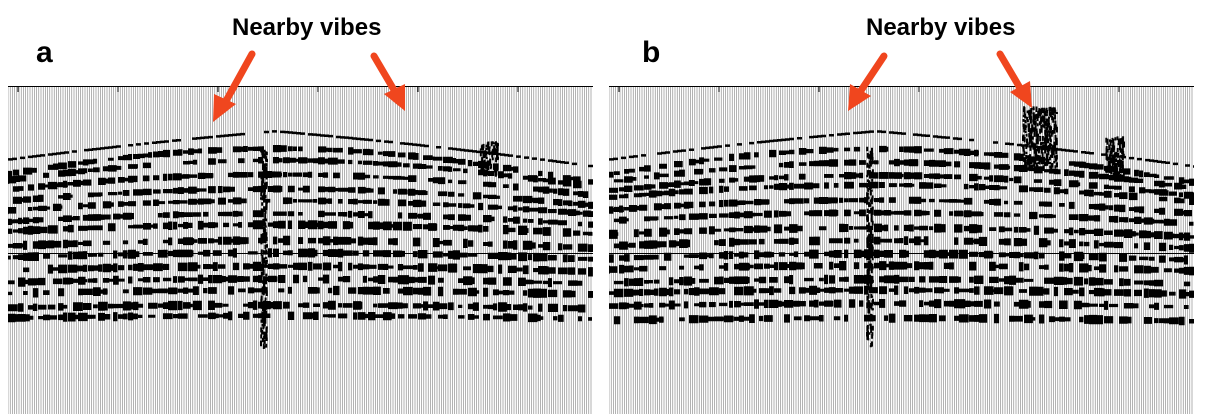  I want to click on annotation-nearby-vibes-b: Nearby vibes, so click(941, 27).